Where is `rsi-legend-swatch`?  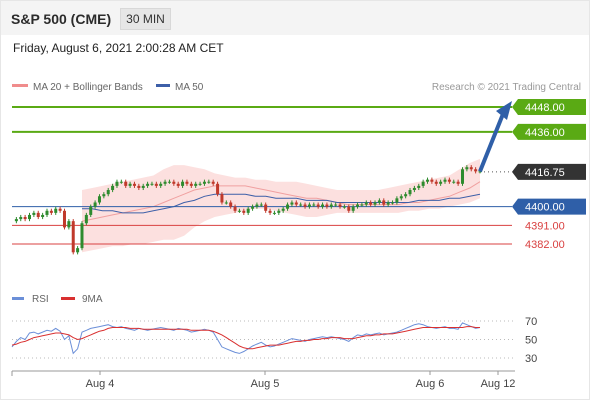 rsi-legend-swatch is located at coordinates (18, 298).